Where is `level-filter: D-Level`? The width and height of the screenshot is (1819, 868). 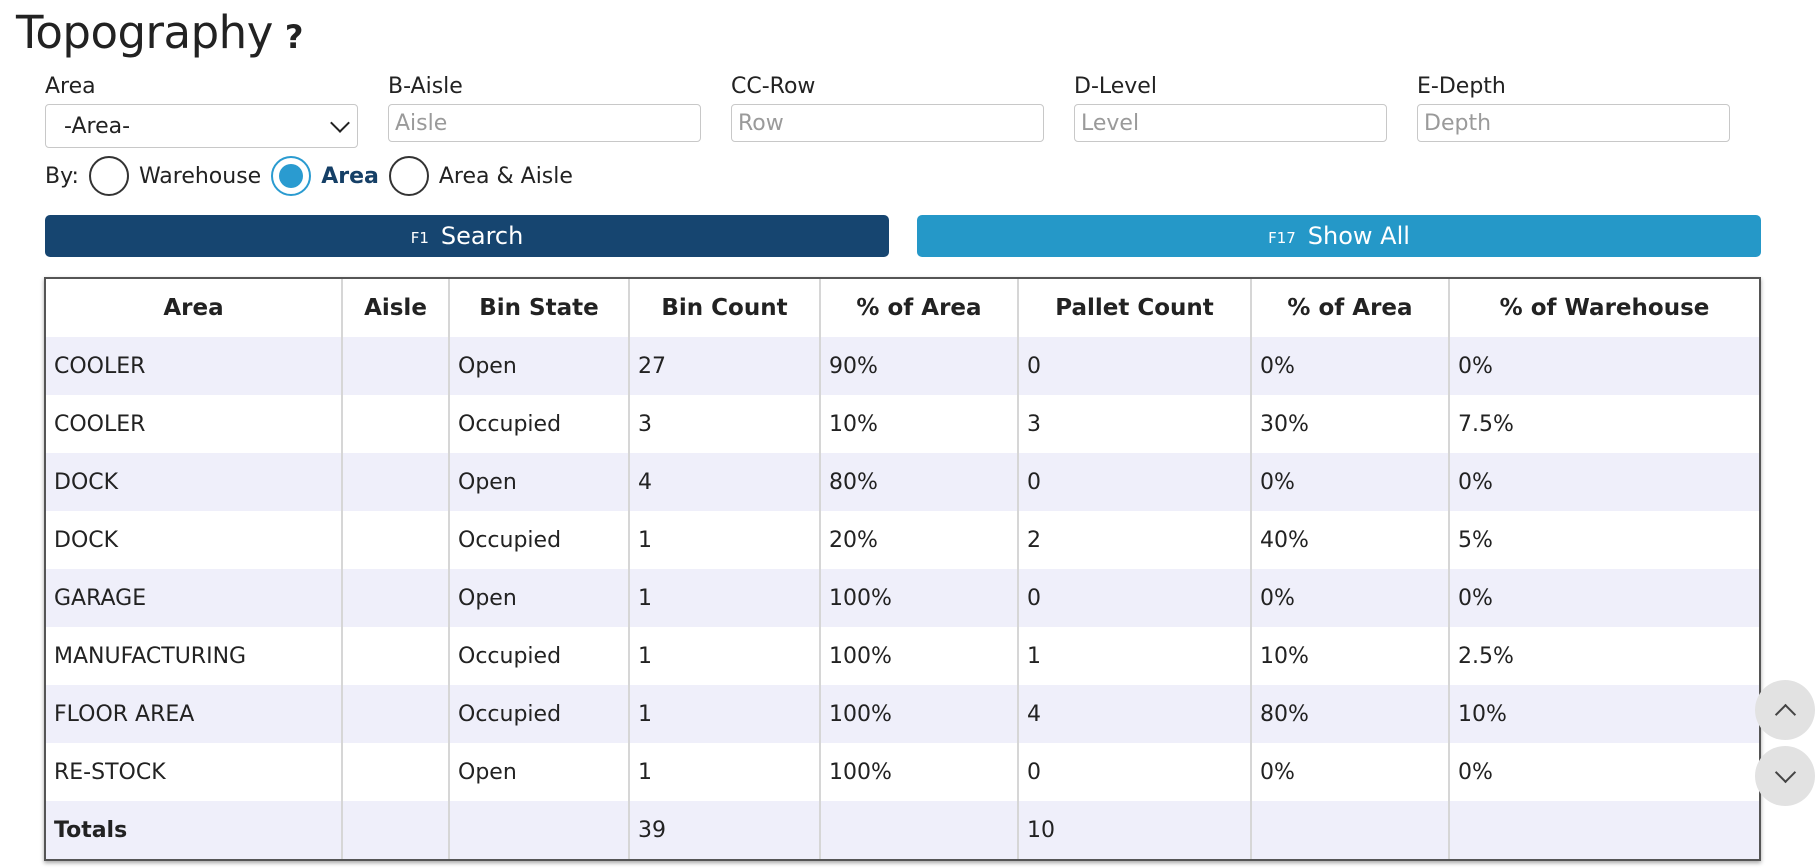 level-filter: D-Level is located at coordinates (1230, 108).